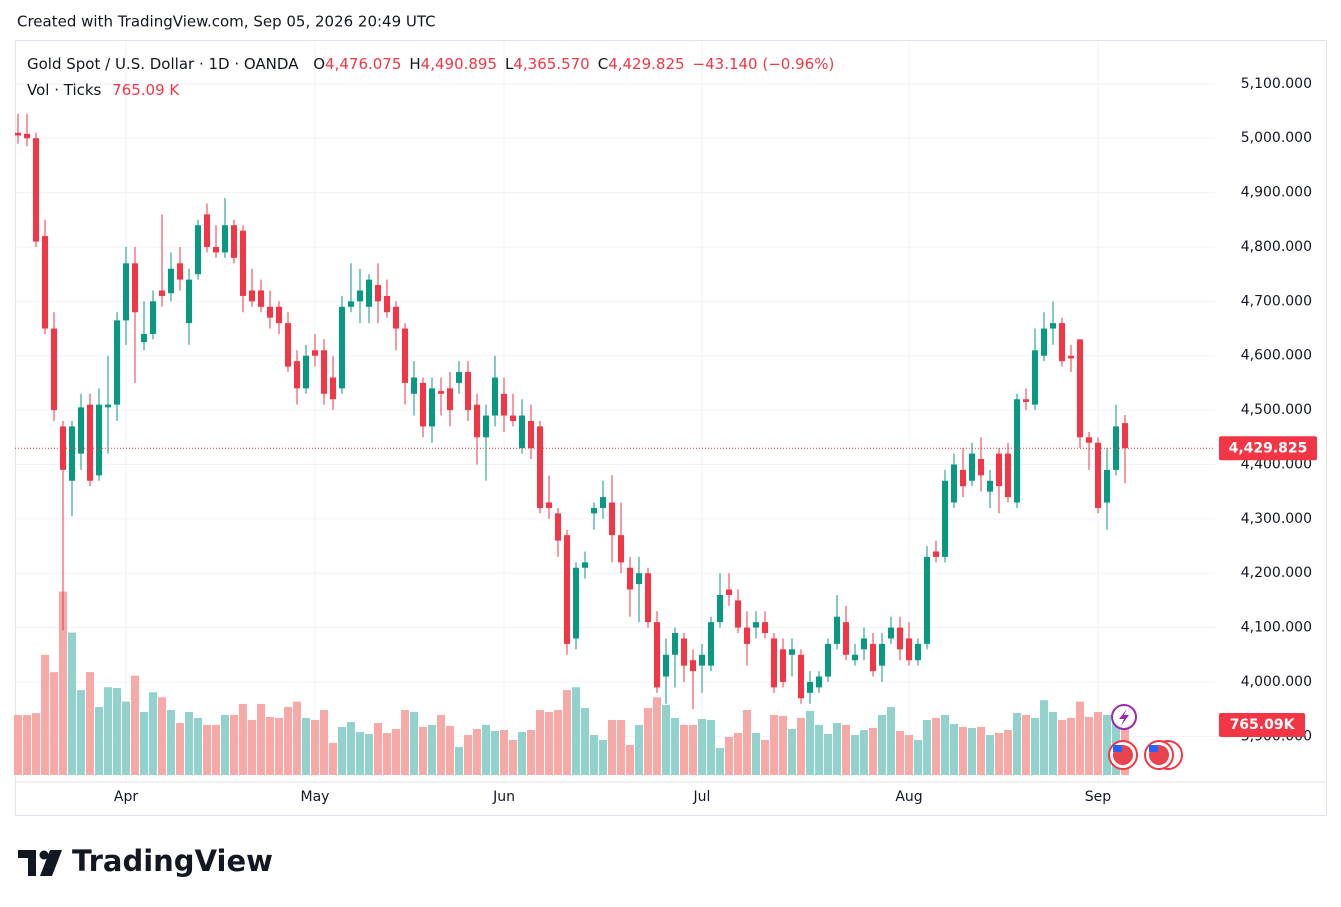 The width and height of the screenshot is (1341, 907). What do you see at coordinates (1276, 138) in the screenshot?
I see `y-tick-label: 5,000.000` at bounding box center [1276, 138].